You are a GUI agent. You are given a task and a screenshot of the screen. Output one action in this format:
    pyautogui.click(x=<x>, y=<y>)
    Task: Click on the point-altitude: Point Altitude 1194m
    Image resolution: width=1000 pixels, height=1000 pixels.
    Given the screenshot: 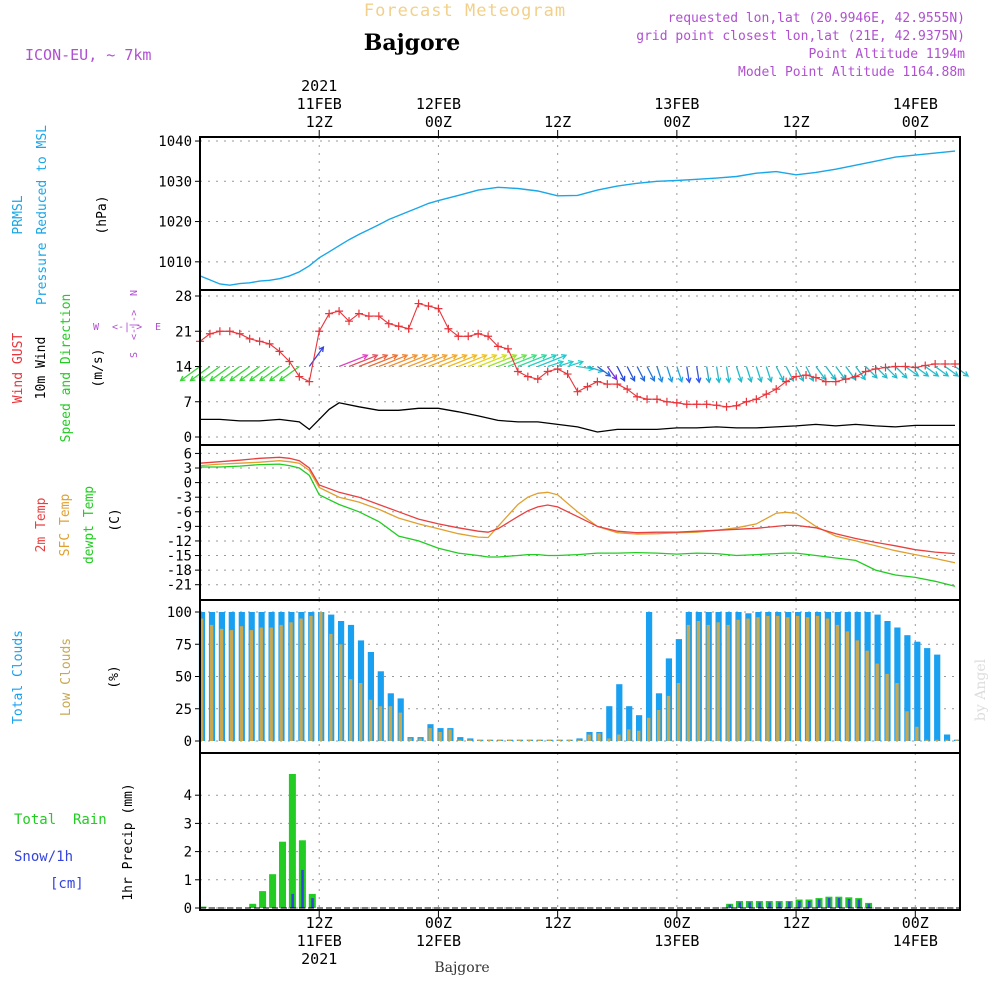 What is the action you would take?
    pyautogui.click(x=886, y=54)
    